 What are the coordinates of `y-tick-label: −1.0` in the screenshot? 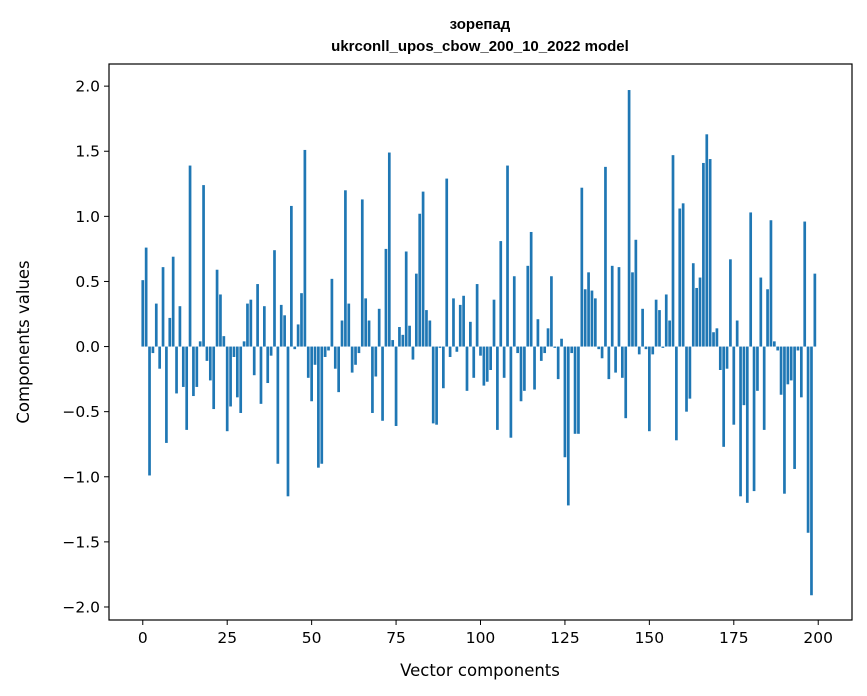 It's located at (81, 477).